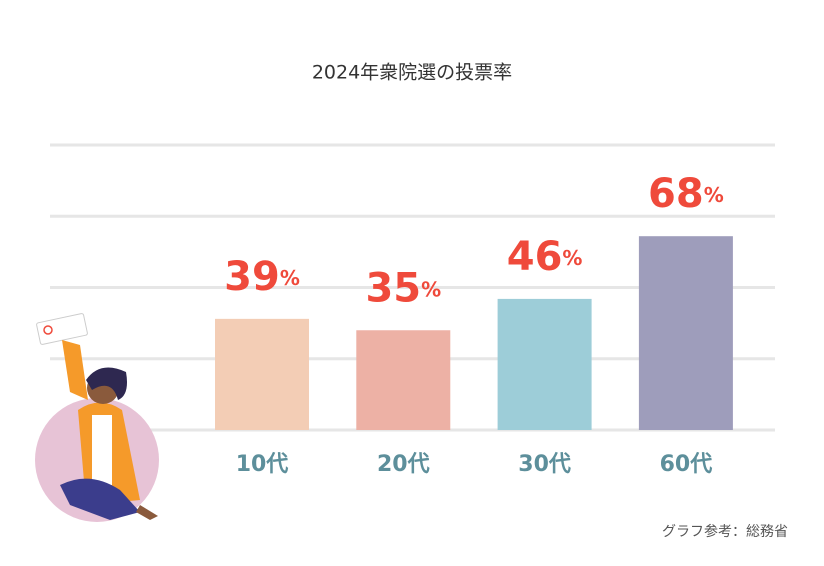  Describe the element at coordinates (412, 73) in the screenshot. I see `chart-title: 2024年衆院選の投票率` at that location.